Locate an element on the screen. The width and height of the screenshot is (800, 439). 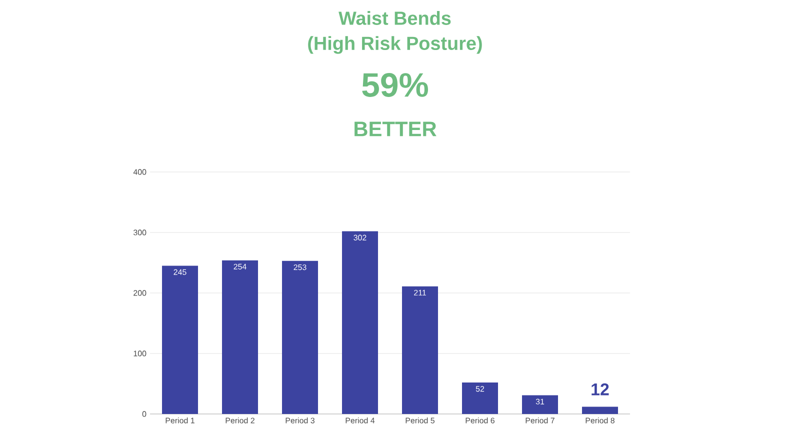
text: BETTER is located at coordinates (395, 129).